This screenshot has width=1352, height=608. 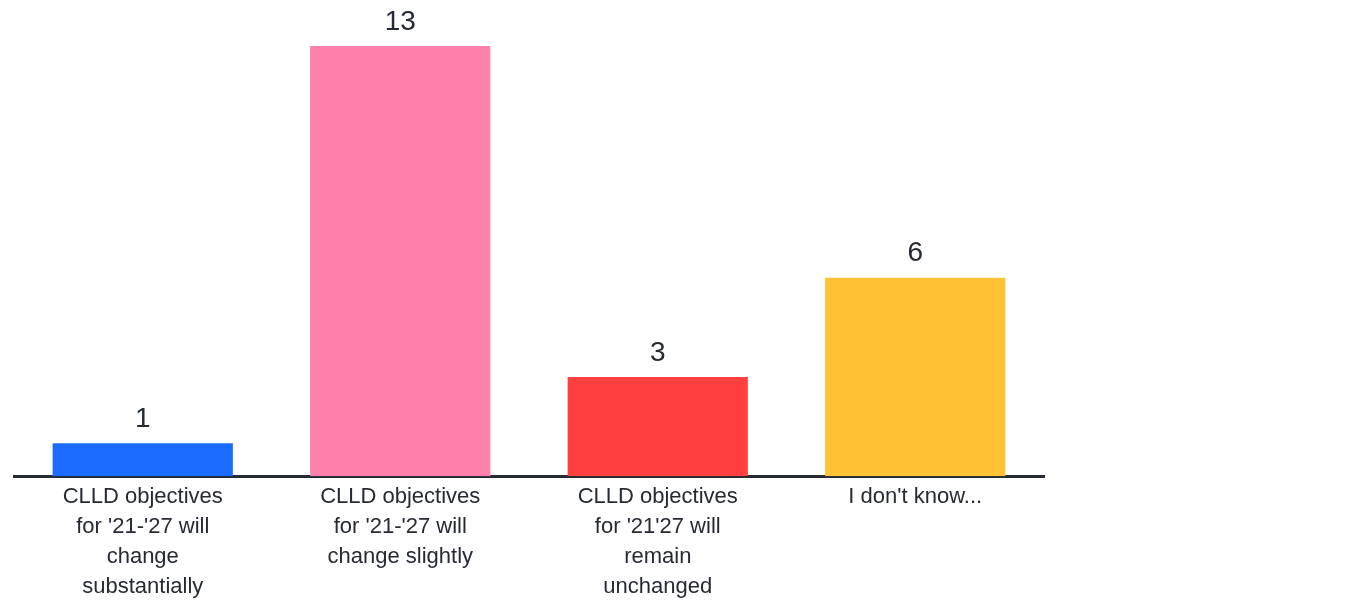 I want to click on data-label: 1, so click(x=142, y=417).